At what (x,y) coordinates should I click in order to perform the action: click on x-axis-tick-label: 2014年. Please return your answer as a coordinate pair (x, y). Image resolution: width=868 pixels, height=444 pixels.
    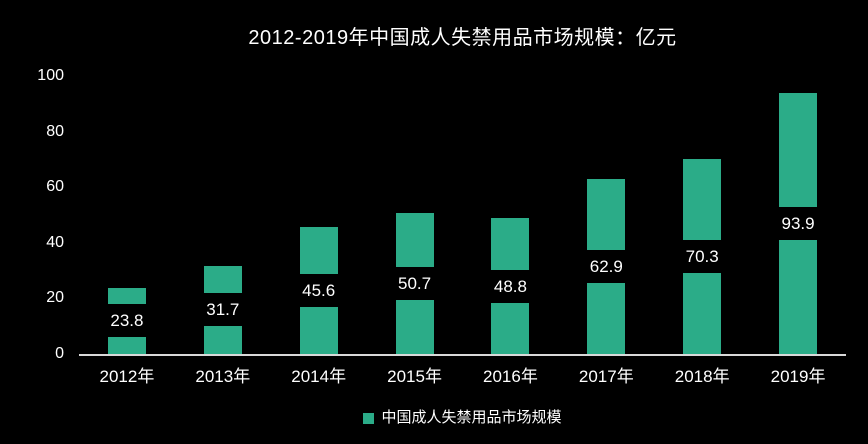
    Looking at the image, I should click on (319, 376).